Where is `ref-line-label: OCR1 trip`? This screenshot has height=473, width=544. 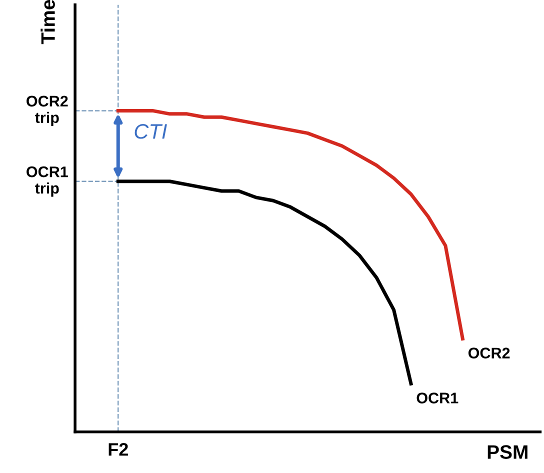 ref-line-label: OCR1 trip is located at coordinates (47, 181).